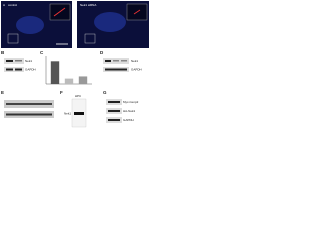 The image size is (320, 240). I want to click on panel-letter: B, so click(3, 52).